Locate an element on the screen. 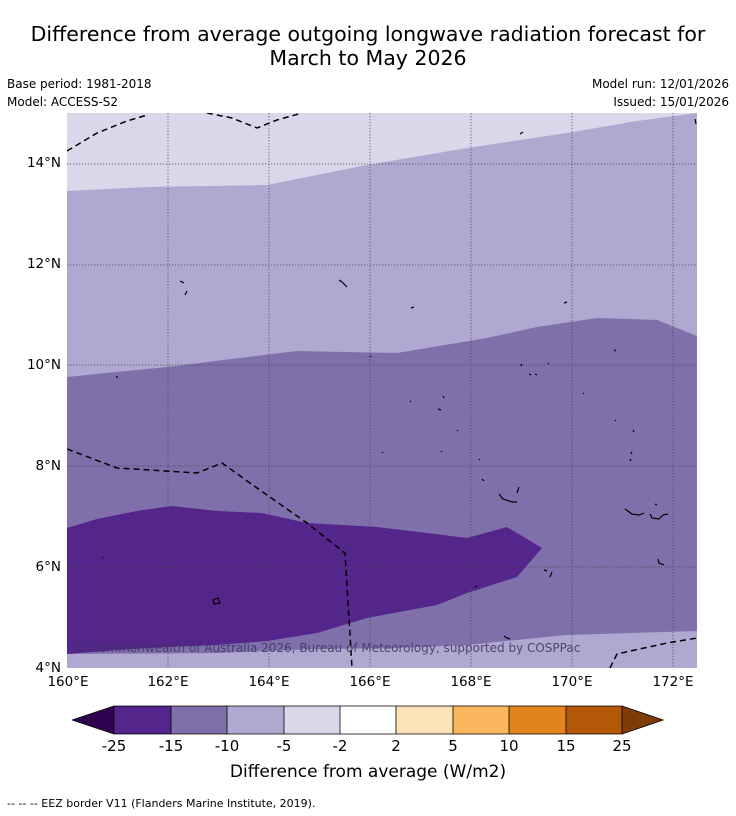 The image size is (736, 816). colorbar-label: Difference from average (W/m2) is located at coordinates (368, 772).